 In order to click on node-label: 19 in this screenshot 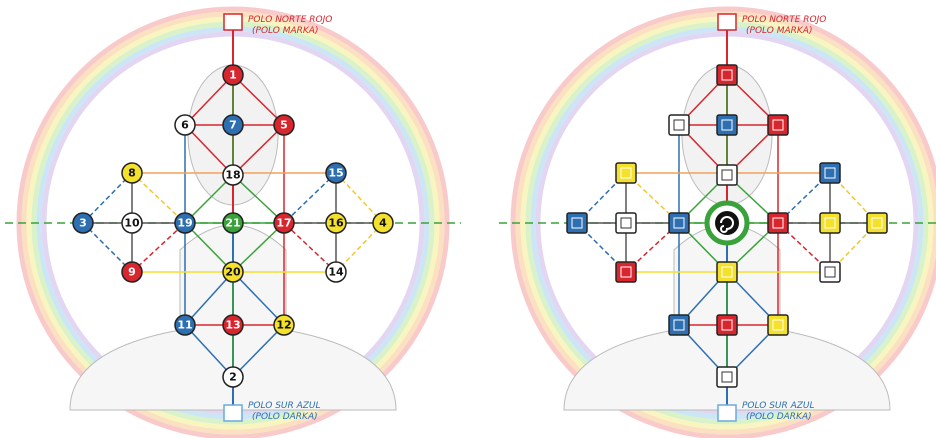, I will do `click(184, 223)`.